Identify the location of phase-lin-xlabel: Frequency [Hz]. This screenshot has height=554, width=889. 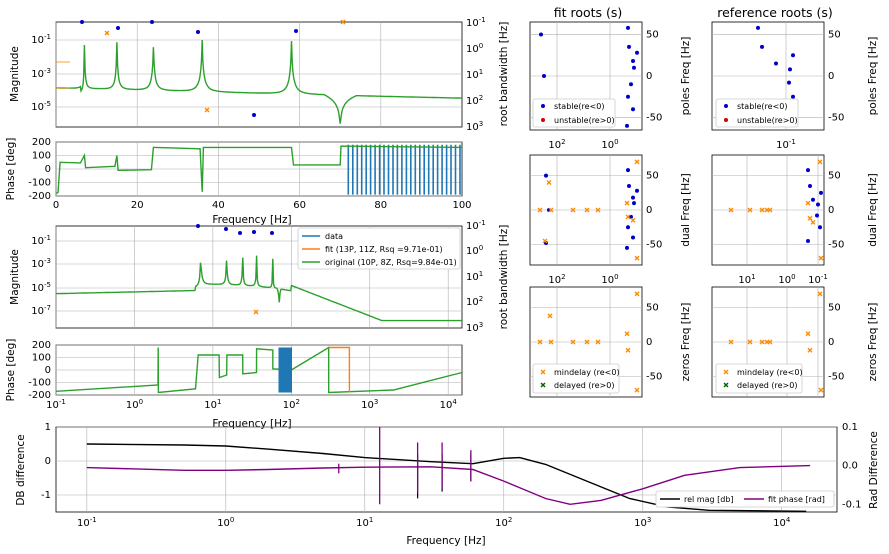
(251, 220).